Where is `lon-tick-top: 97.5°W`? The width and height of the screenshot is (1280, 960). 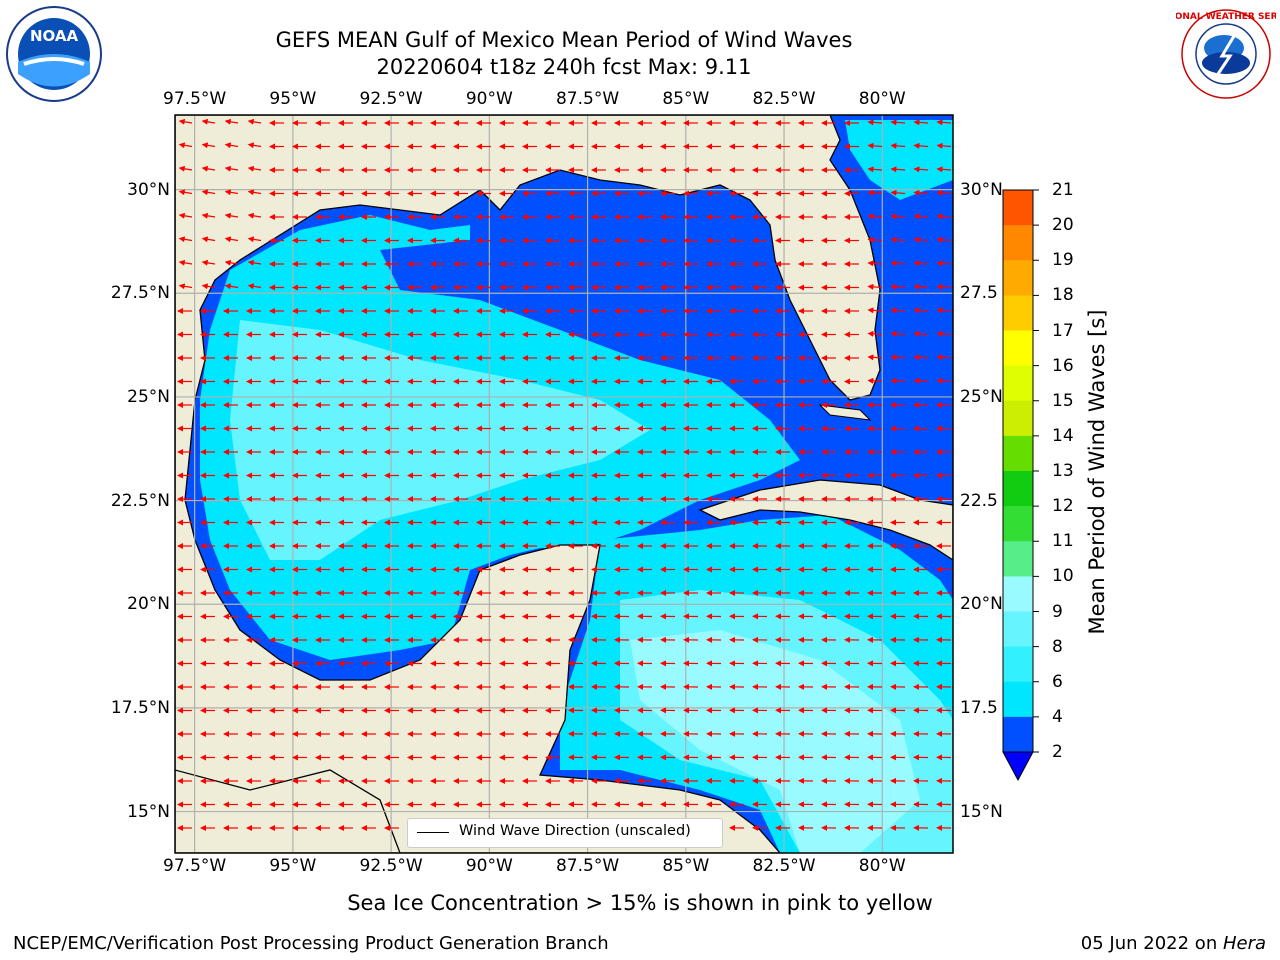 lon-tick-top: 97.5°W is located at coordinates (195, 99).